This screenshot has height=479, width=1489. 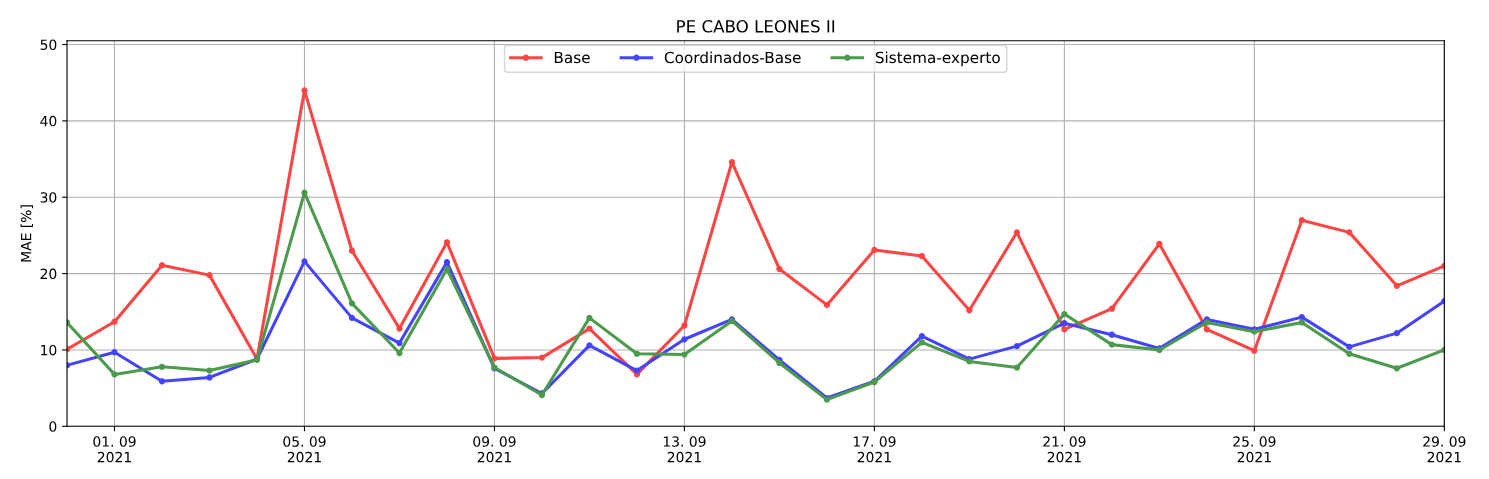 What do you see at coordinates (874, 449) in the screenshot?
I see `x-tick-label: 17. 09 2021` at bounding box center [874, 449].